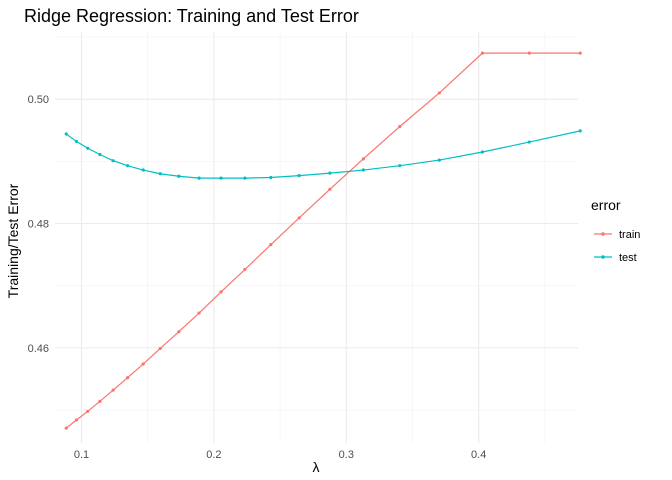  I want to click on y-tick-label: 0.48, so click(38, 225).